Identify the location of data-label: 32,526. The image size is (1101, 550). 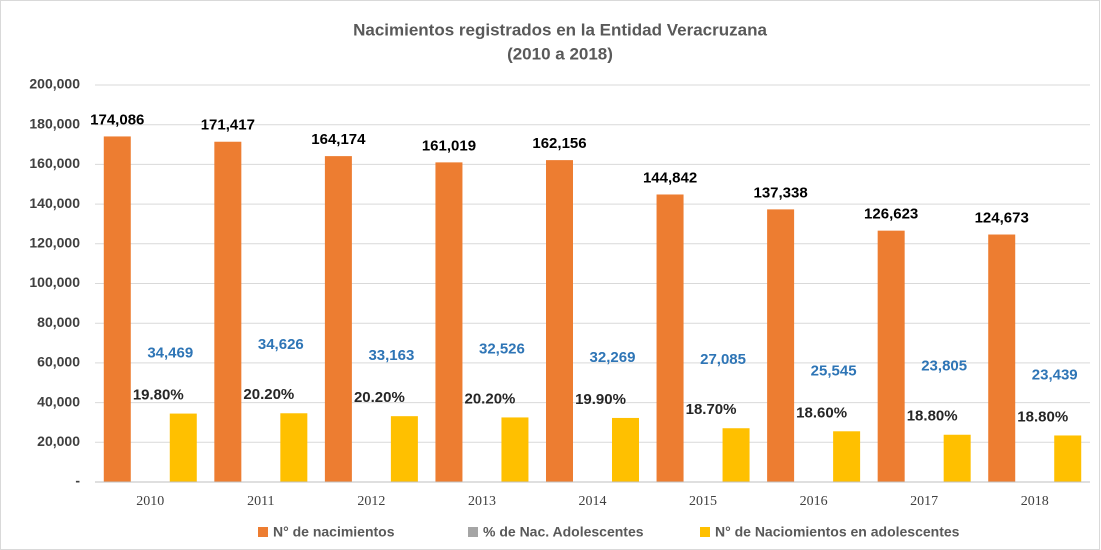
(502, 348).